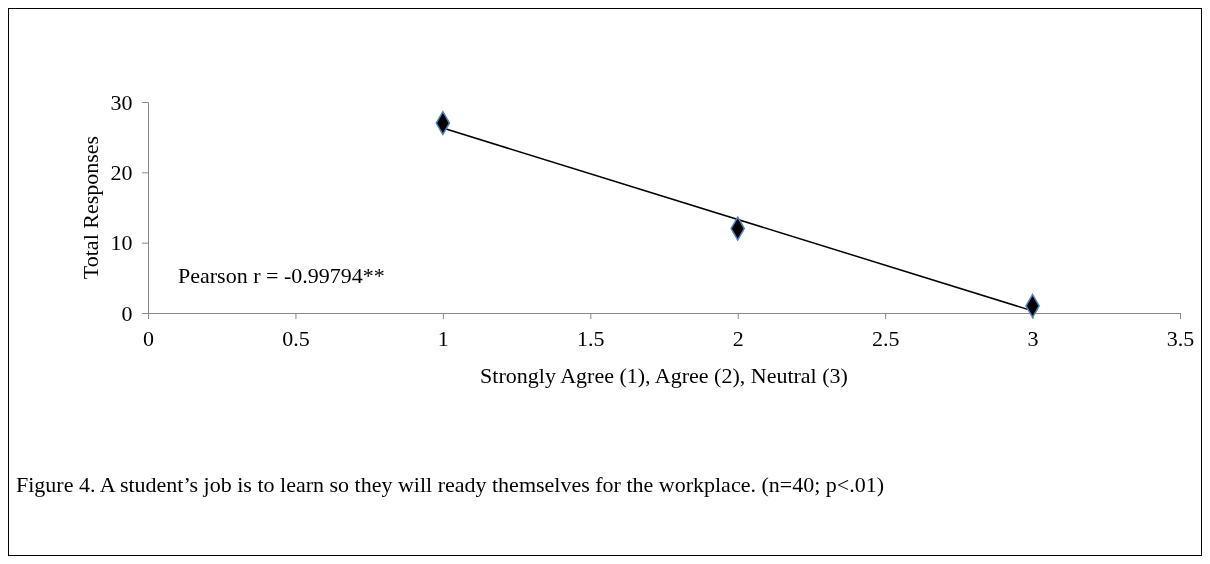 The height and width of the screenshot is (564, 1210). I want to click on x-tick-label: 3, so click(1033, 339).